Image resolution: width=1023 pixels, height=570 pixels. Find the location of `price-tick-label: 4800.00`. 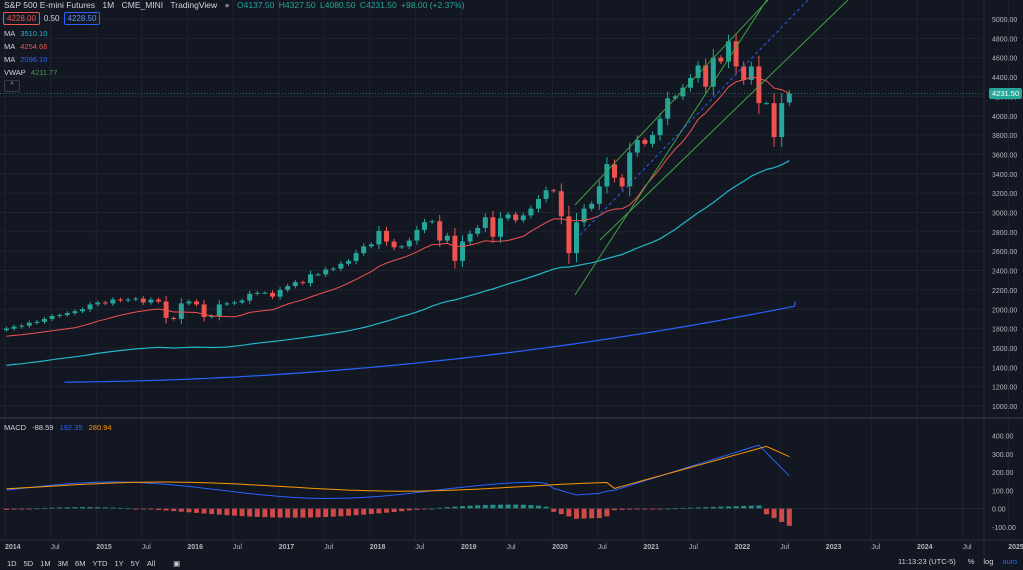

price-tick-label: 4800.00 is located at coordinates (1004, 39).